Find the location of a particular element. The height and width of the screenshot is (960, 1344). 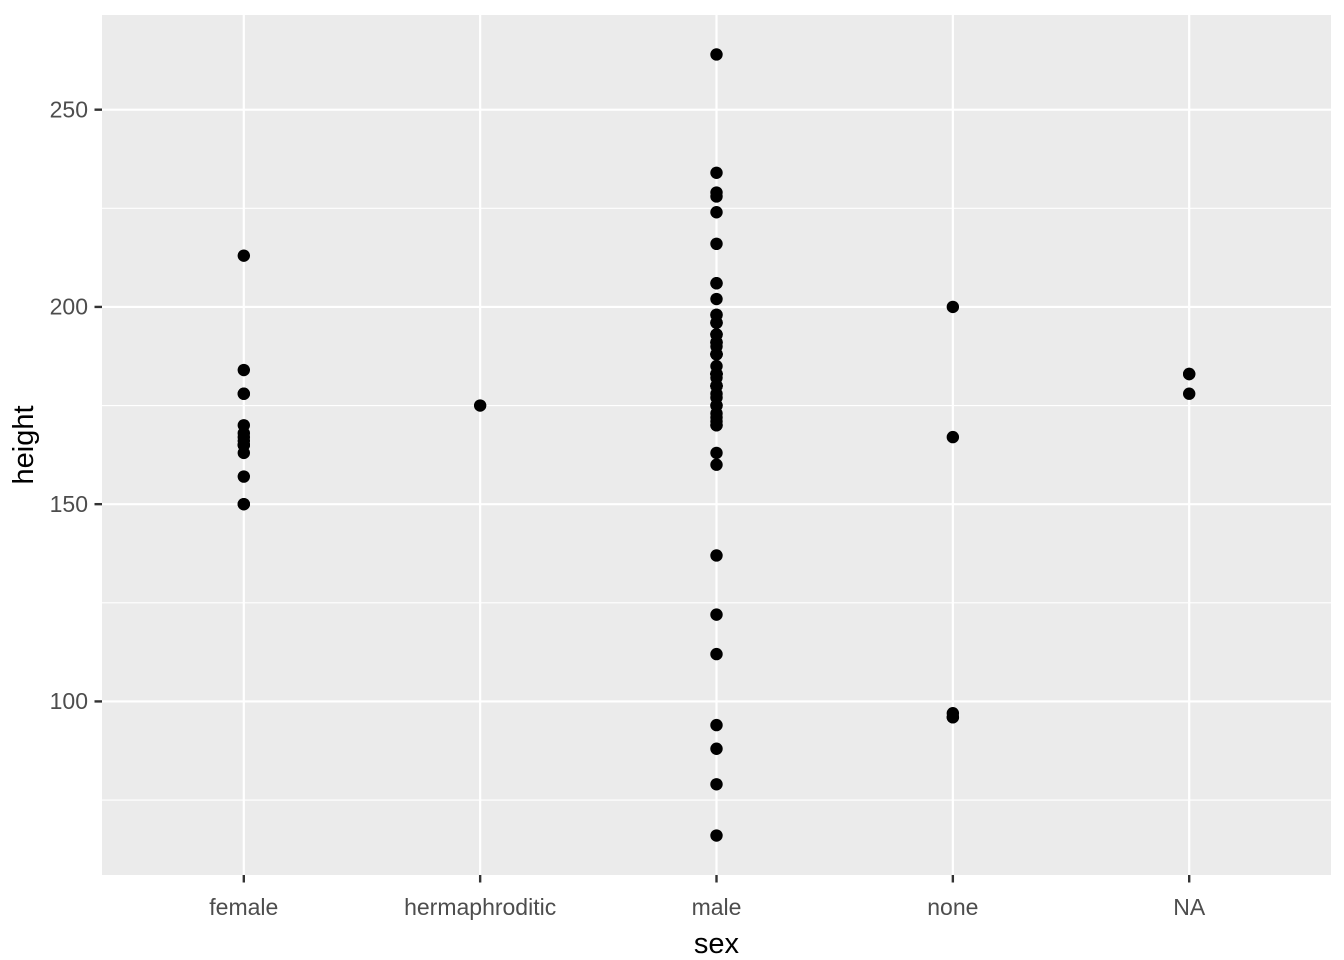

x-tick-label: hermaphroditic is located at coordinates (480, 907).